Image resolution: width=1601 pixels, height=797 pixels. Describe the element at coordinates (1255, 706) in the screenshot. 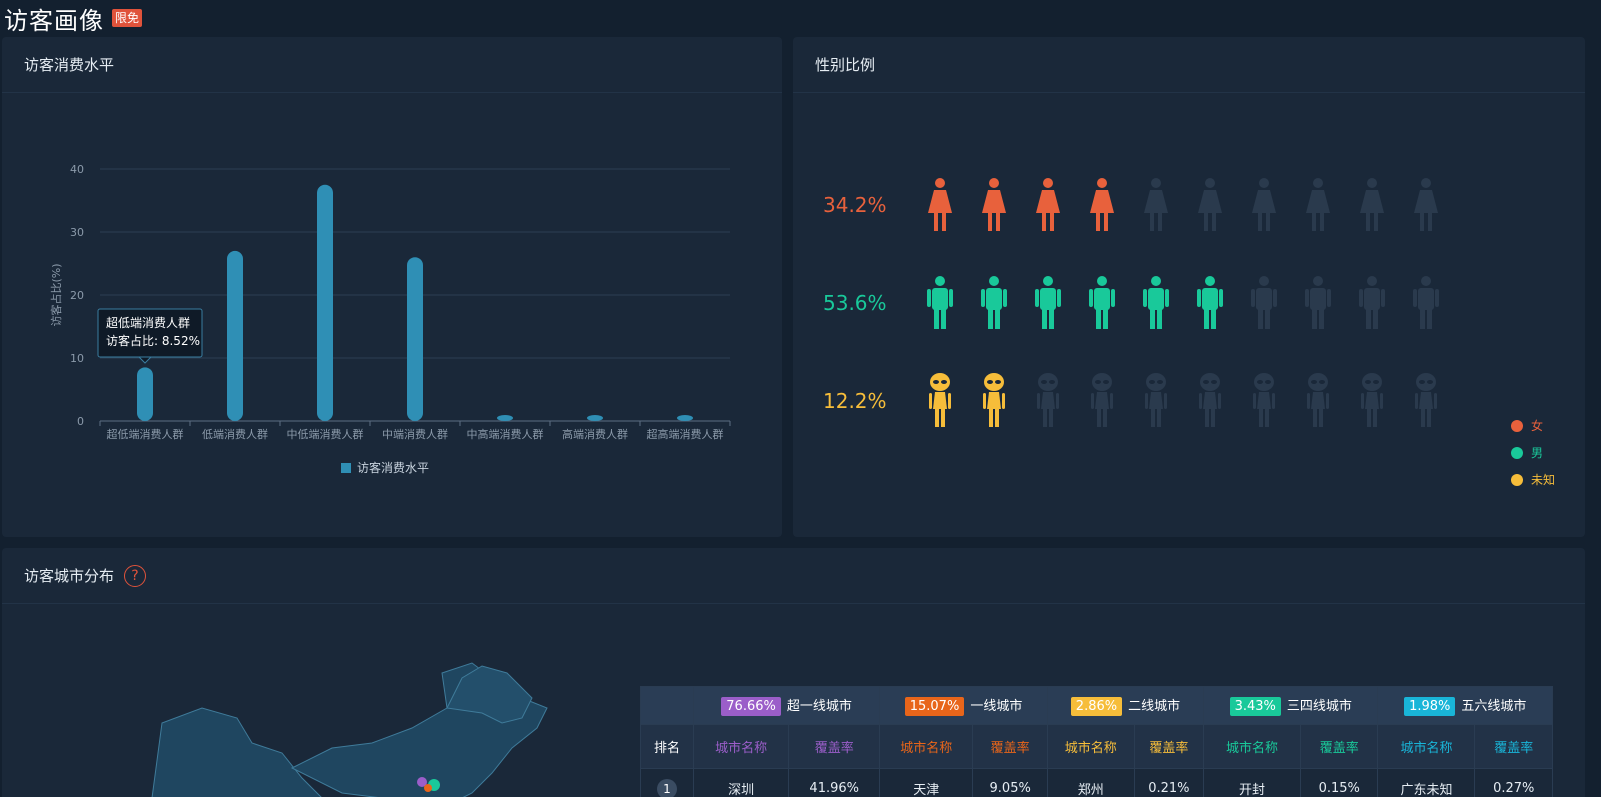

I see `tier-percent-badge: 3.43%` at that location.